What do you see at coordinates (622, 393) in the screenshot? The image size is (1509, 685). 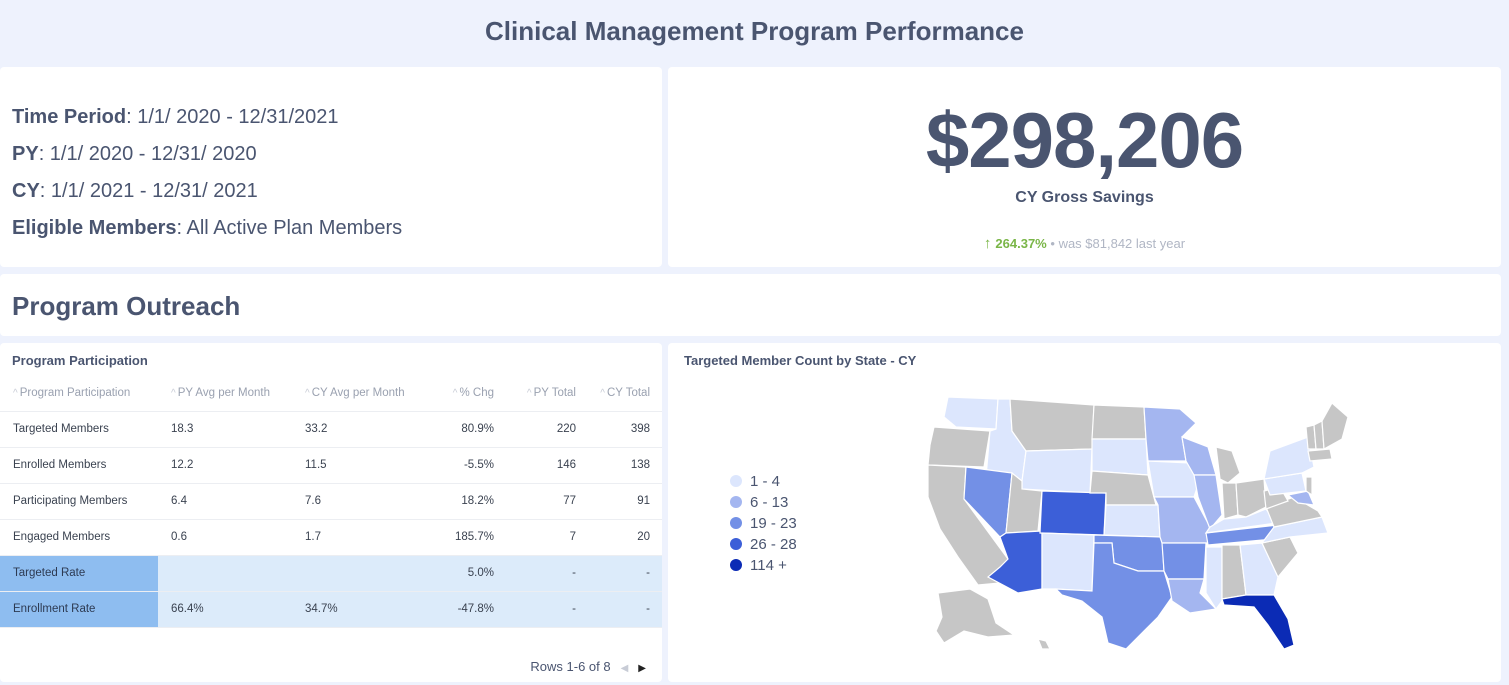 I see `column-header-cy-total: ^ CY Total` at bounding box center [622, 393].